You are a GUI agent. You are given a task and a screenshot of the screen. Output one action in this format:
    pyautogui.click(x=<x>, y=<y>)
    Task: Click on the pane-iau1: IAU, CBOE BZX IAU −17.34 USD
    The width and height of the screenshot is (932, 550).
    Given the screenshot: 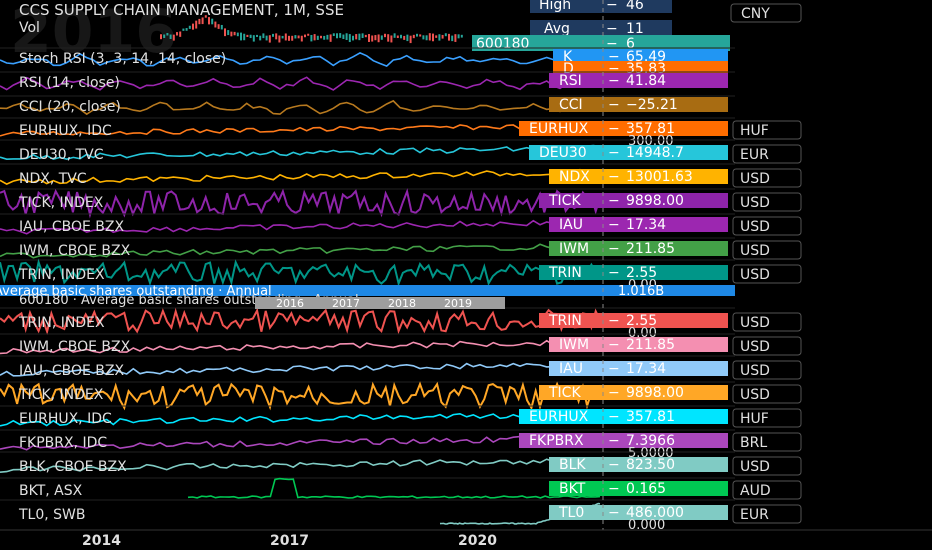 What is the action you would take?
    pyautogui.click(x=401, y=224)
    